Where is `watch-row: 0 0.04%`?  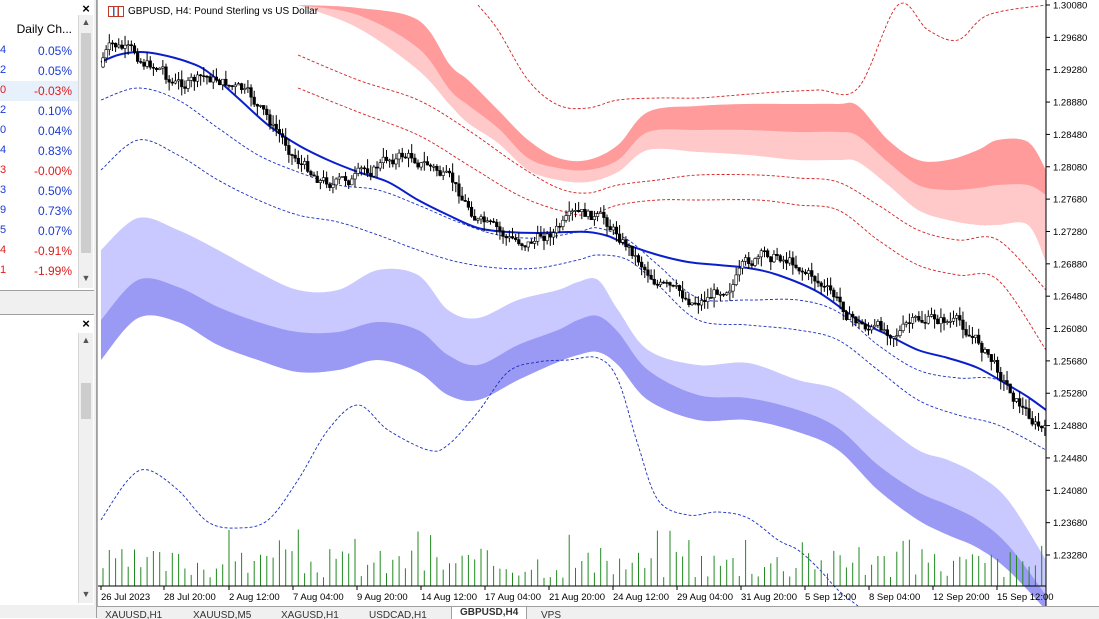
watch-row: 0 0.04% is located at coordinates (39, 131).